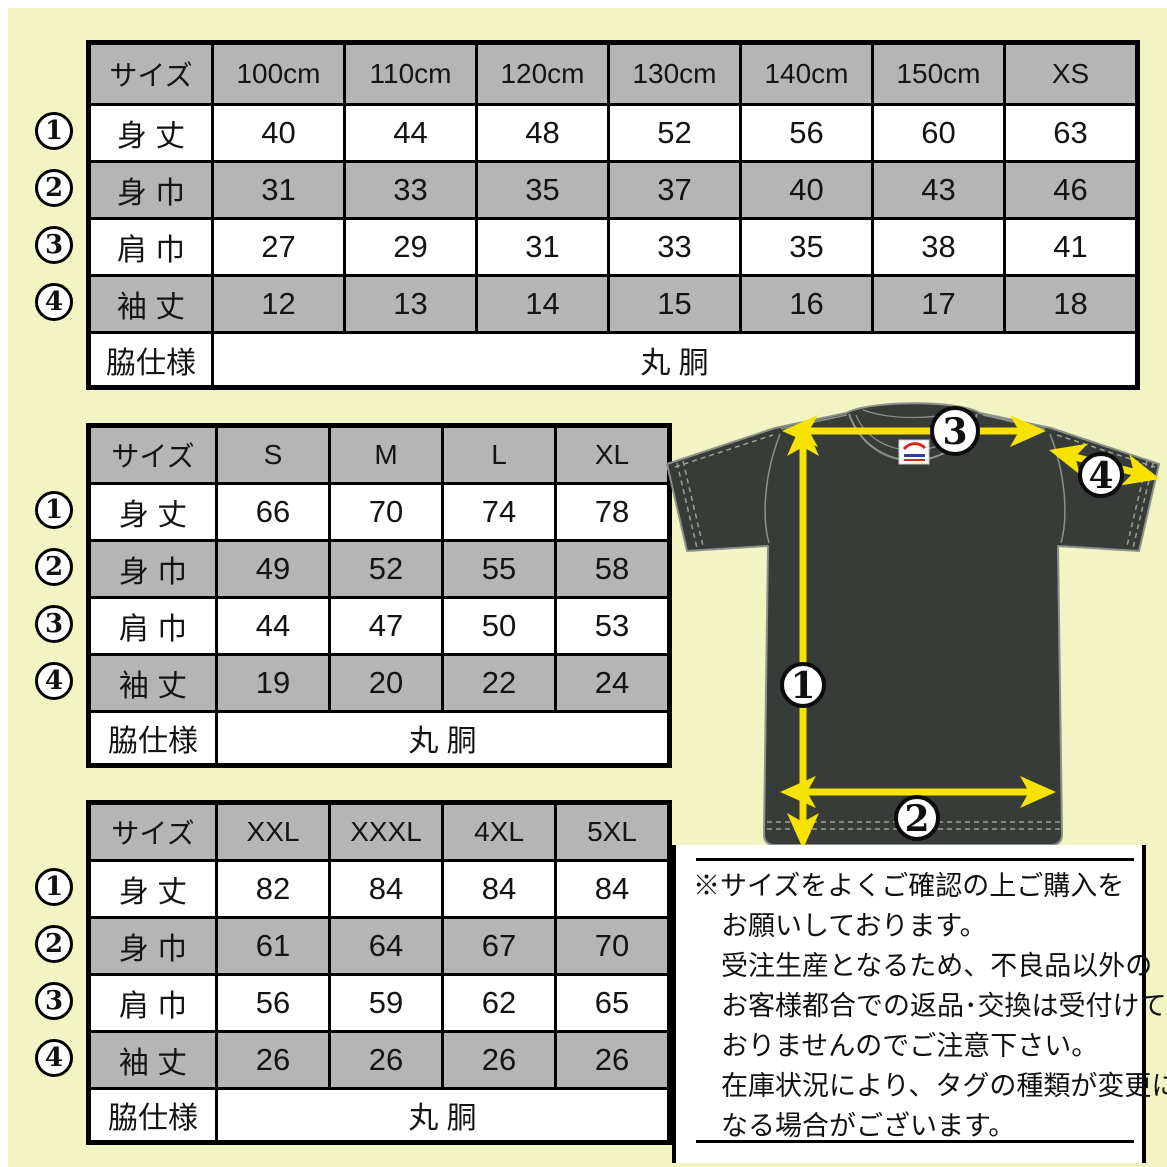 Image resolution: width=1167 pixels, height=1167 pixels. What do you see at coordinates (273, 946) in the screenshot?
I see `size-value-cell: 61` at bounding box center [273, 946].